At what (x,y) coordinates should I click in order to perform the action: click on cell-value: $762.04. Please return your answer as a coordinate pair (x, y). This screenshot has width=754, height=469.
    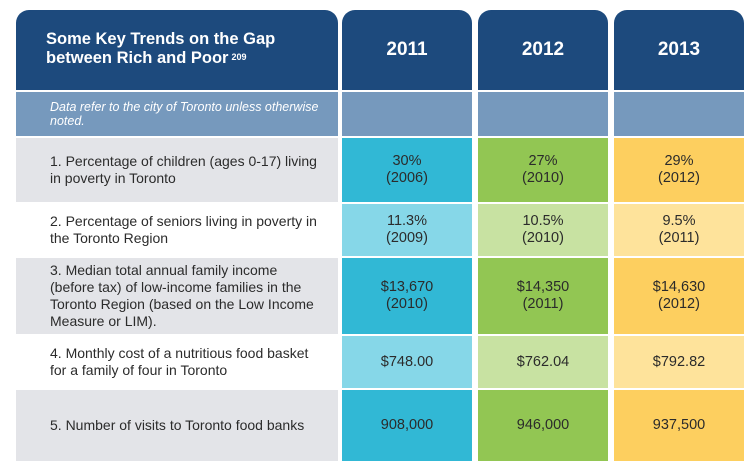
    Looking at the image, I should click on (543, 361).